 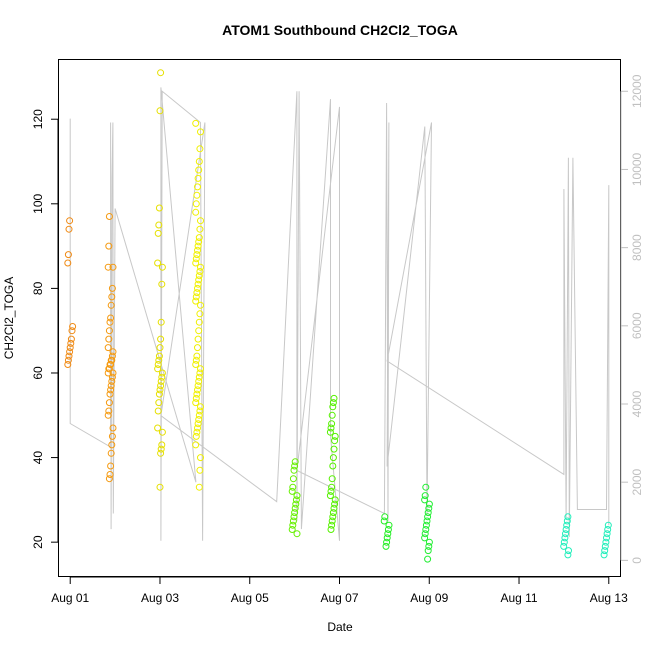 I want to click on y2-tick-label: 6000, so click(x=637, y=325).